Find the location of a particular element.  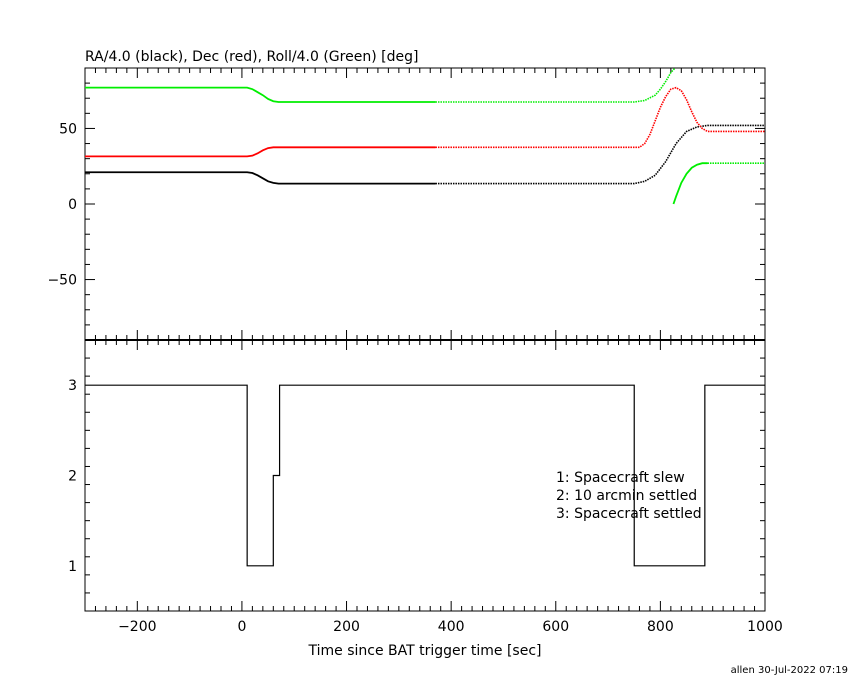

x-tick-label: 400 is located at coordinates (451, 627).